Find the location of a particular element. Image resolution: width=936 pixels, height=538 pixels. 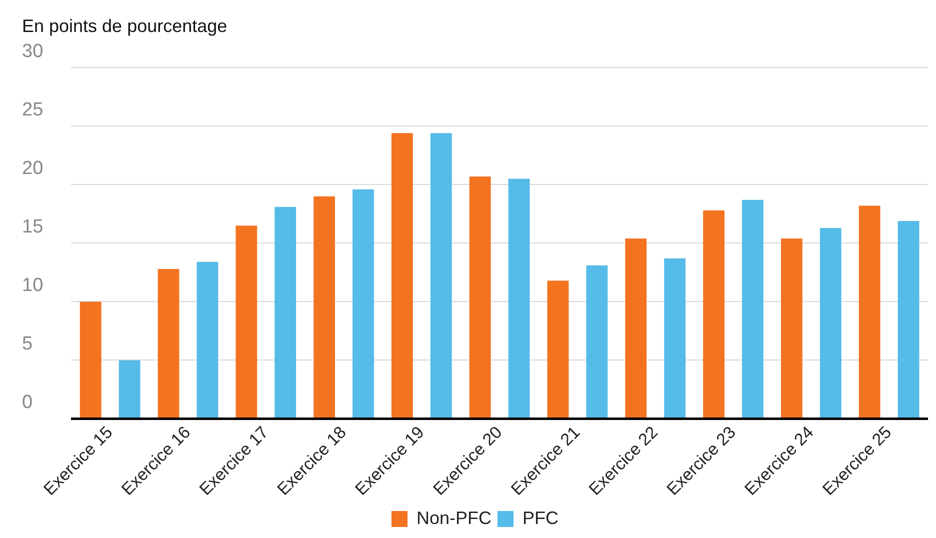

y-tick-label: 20 is located at coordinates (33, 168).